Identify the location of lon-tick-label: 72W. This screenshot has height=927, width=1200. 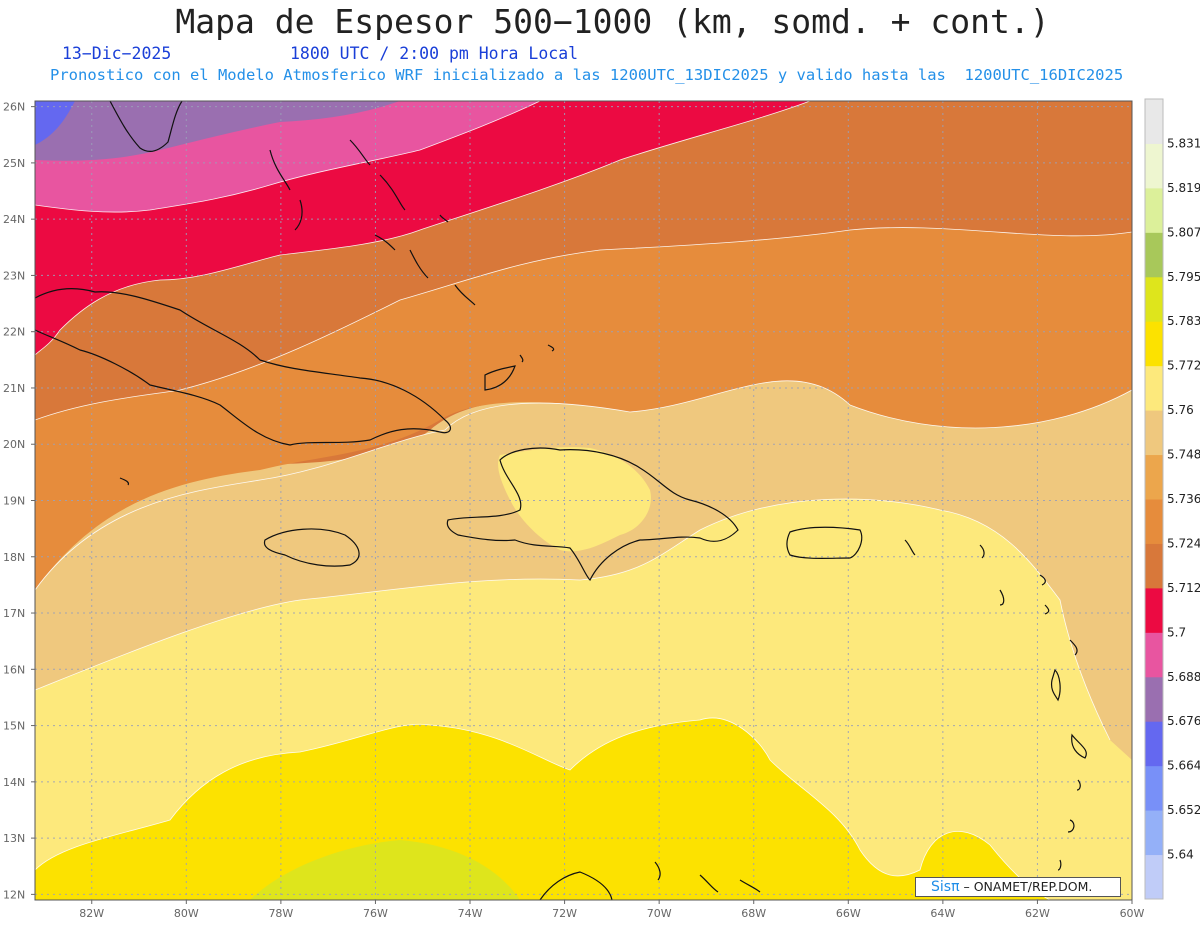
(564, 913).